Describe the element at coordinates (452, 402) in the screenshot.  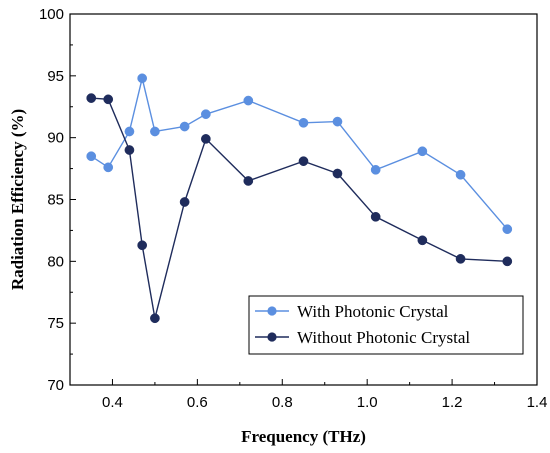
I see `x-tick-label: 1.2` at that location.